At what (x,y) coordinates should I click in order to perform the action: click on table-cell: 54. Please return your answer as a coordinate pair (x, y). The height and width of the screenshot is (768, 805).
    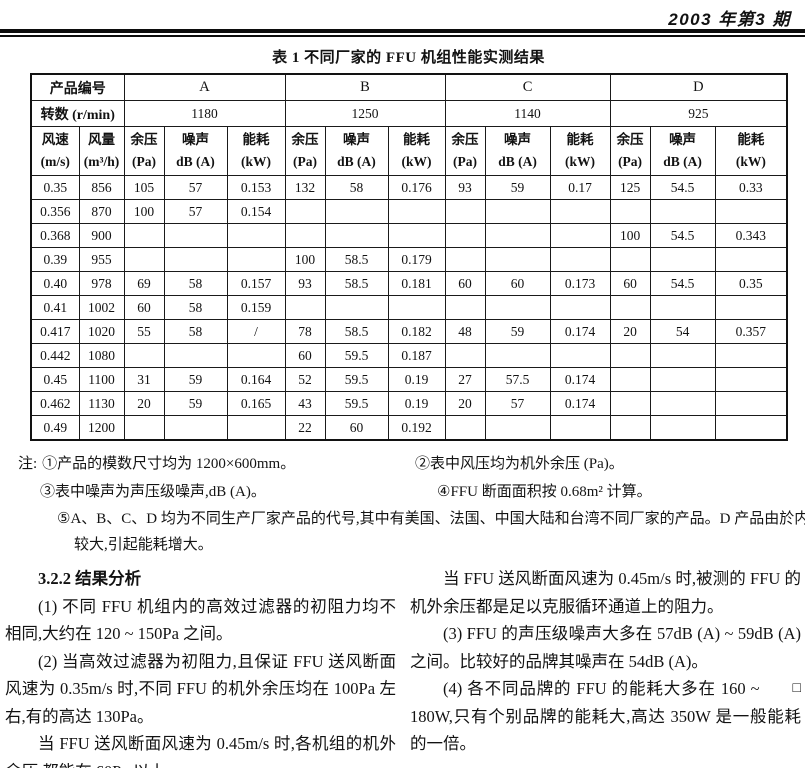
    Looking at the image, I should click on (682, 331).